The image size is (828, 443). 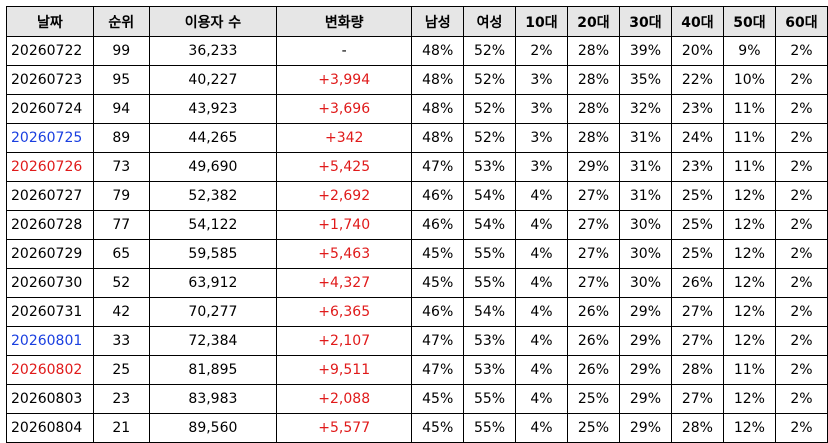 What do you see at coordinates (121, 254) in the screenshot?
I see `rank-cell: 65` at bounding box center [121, 254].